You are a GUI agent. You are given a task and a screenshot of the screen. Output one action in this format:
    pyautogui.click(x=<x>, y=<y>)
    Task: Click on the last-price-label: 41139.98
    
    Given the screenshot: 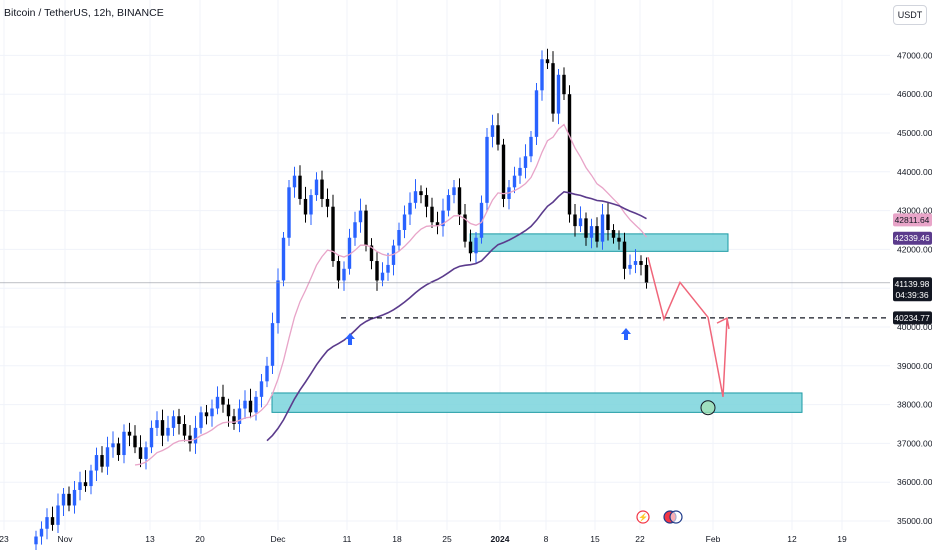 What is the action you would take?
    pyautogui.click(x=912, y=284)
    